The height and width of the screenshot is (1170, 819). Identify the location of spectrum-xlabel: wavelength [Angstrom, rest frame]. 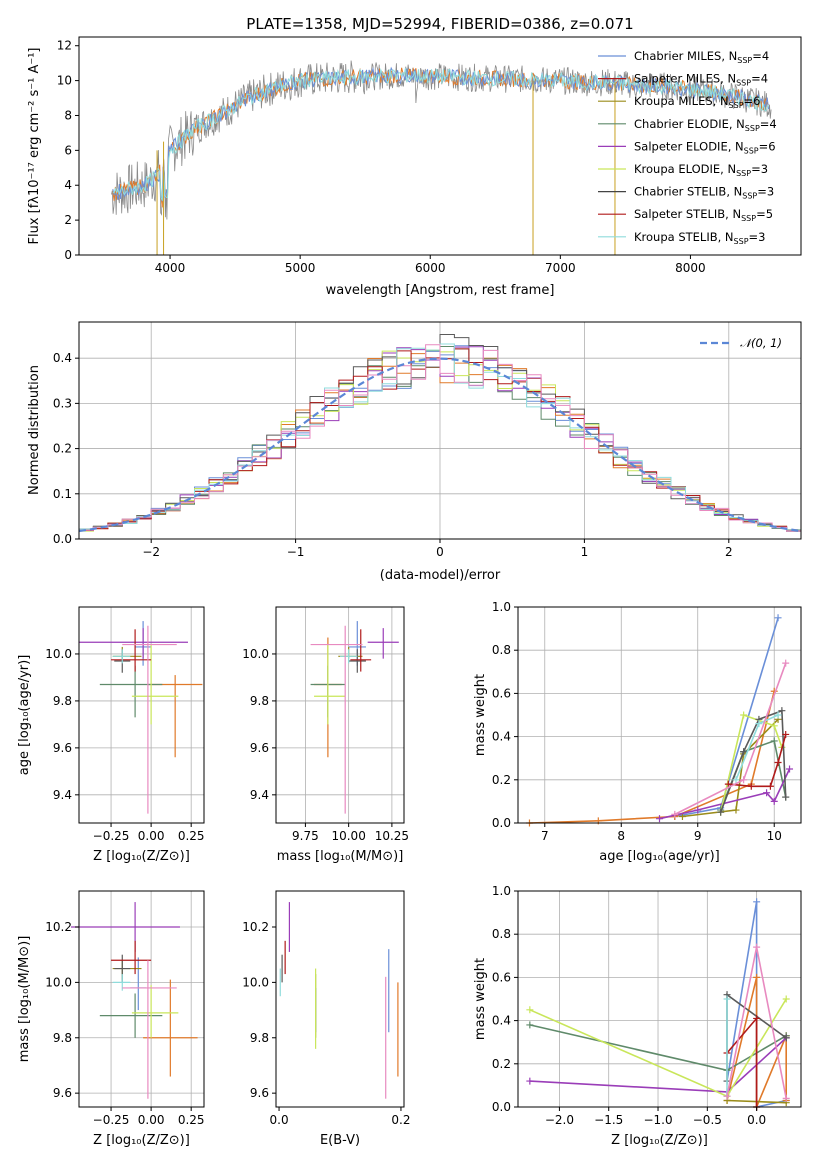
(440, 290).